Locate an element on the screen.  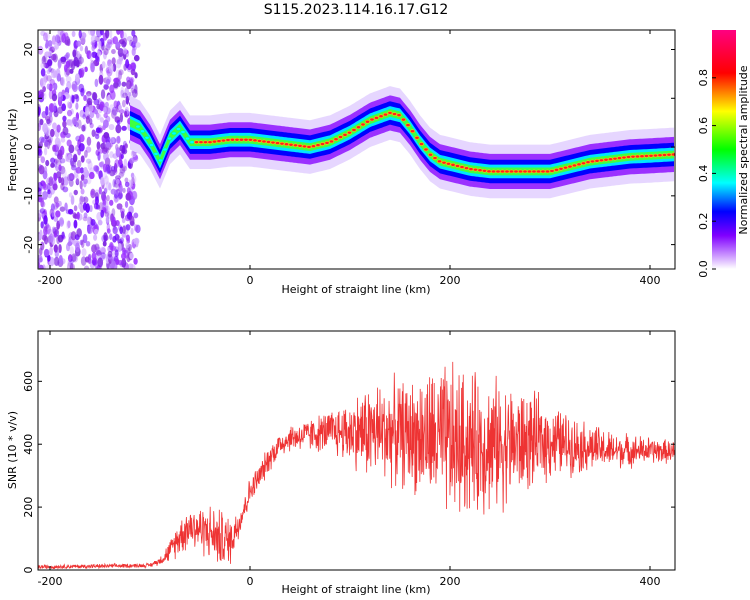
snr-ytick-label: 400 is located at coordinates (28, 444).